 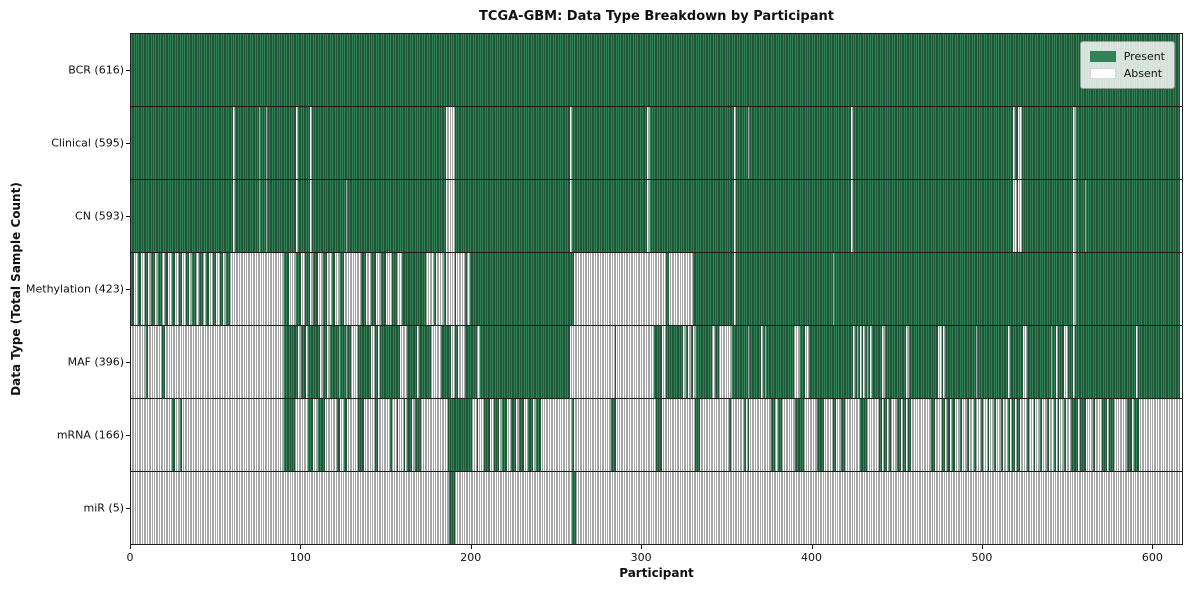 What do you see at coordinates (812, 557) in the screenshot?
I see `x-tick-label: 400` at bounding box center [812, 557].